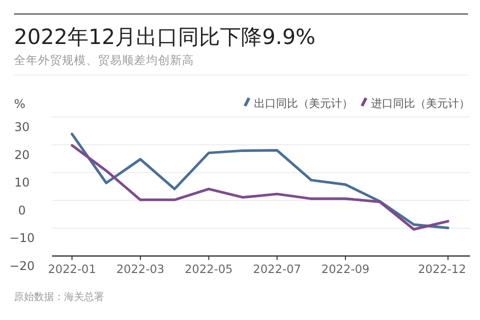  Describe the element at coordinates (140, 269) in the screenshot. I see `x-tick-label: 2022-03` at that location.